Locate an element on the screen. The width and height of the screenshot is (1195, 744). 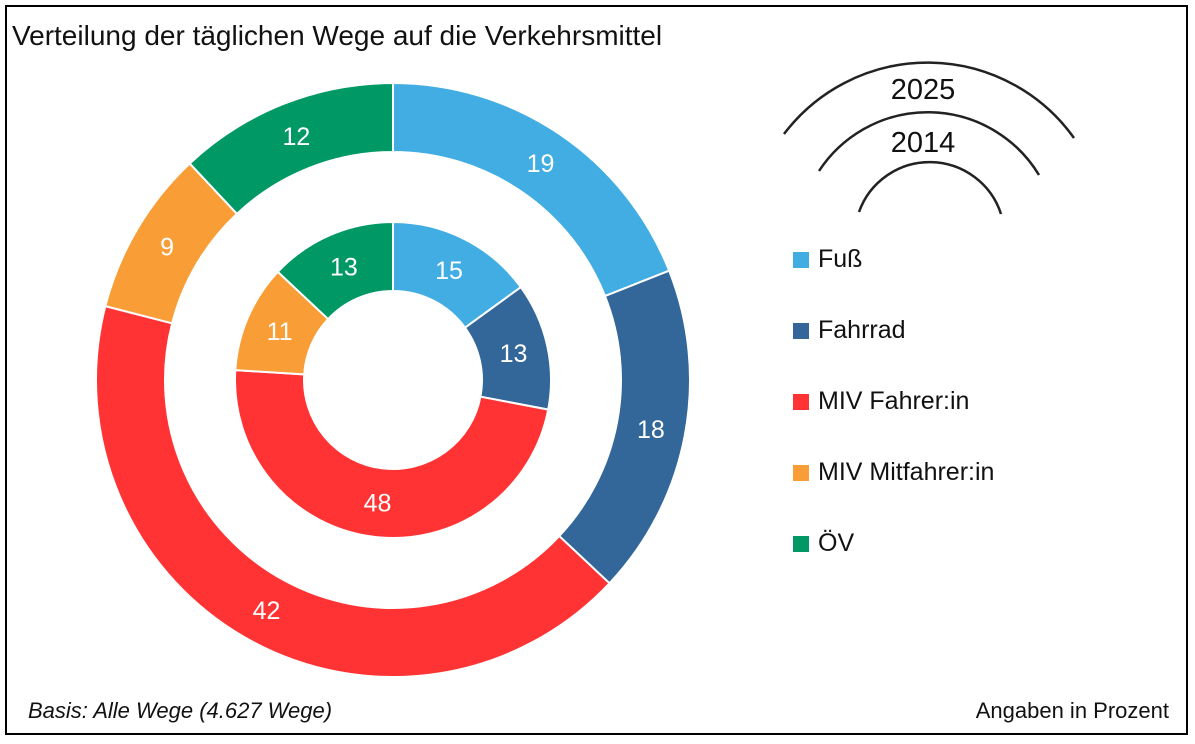
legend-label: MIV Mitfahrer:in is located at coordinates (906, 472).